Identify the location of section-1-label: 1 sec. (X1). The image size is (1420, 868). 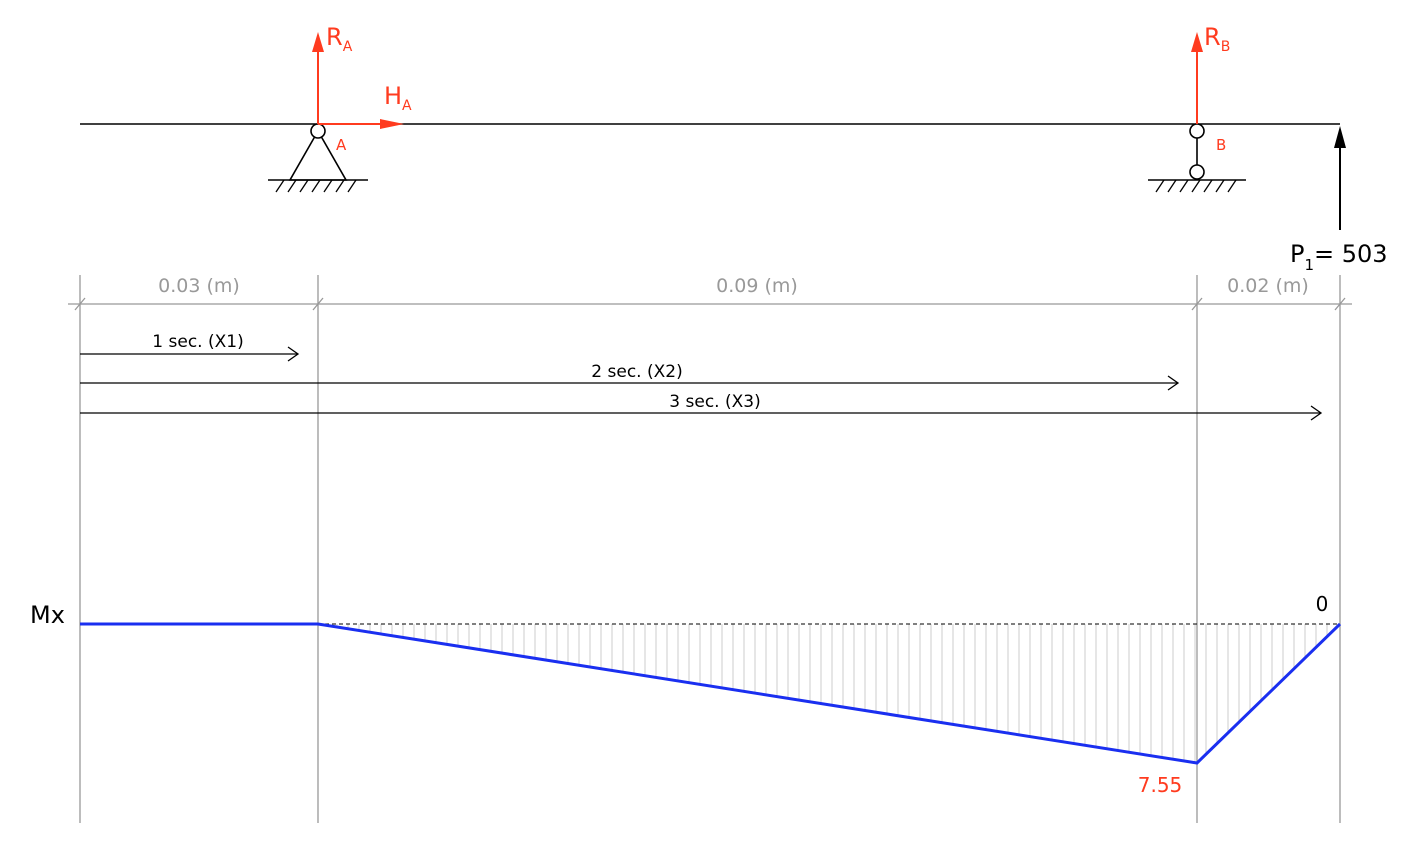
(197, 342).